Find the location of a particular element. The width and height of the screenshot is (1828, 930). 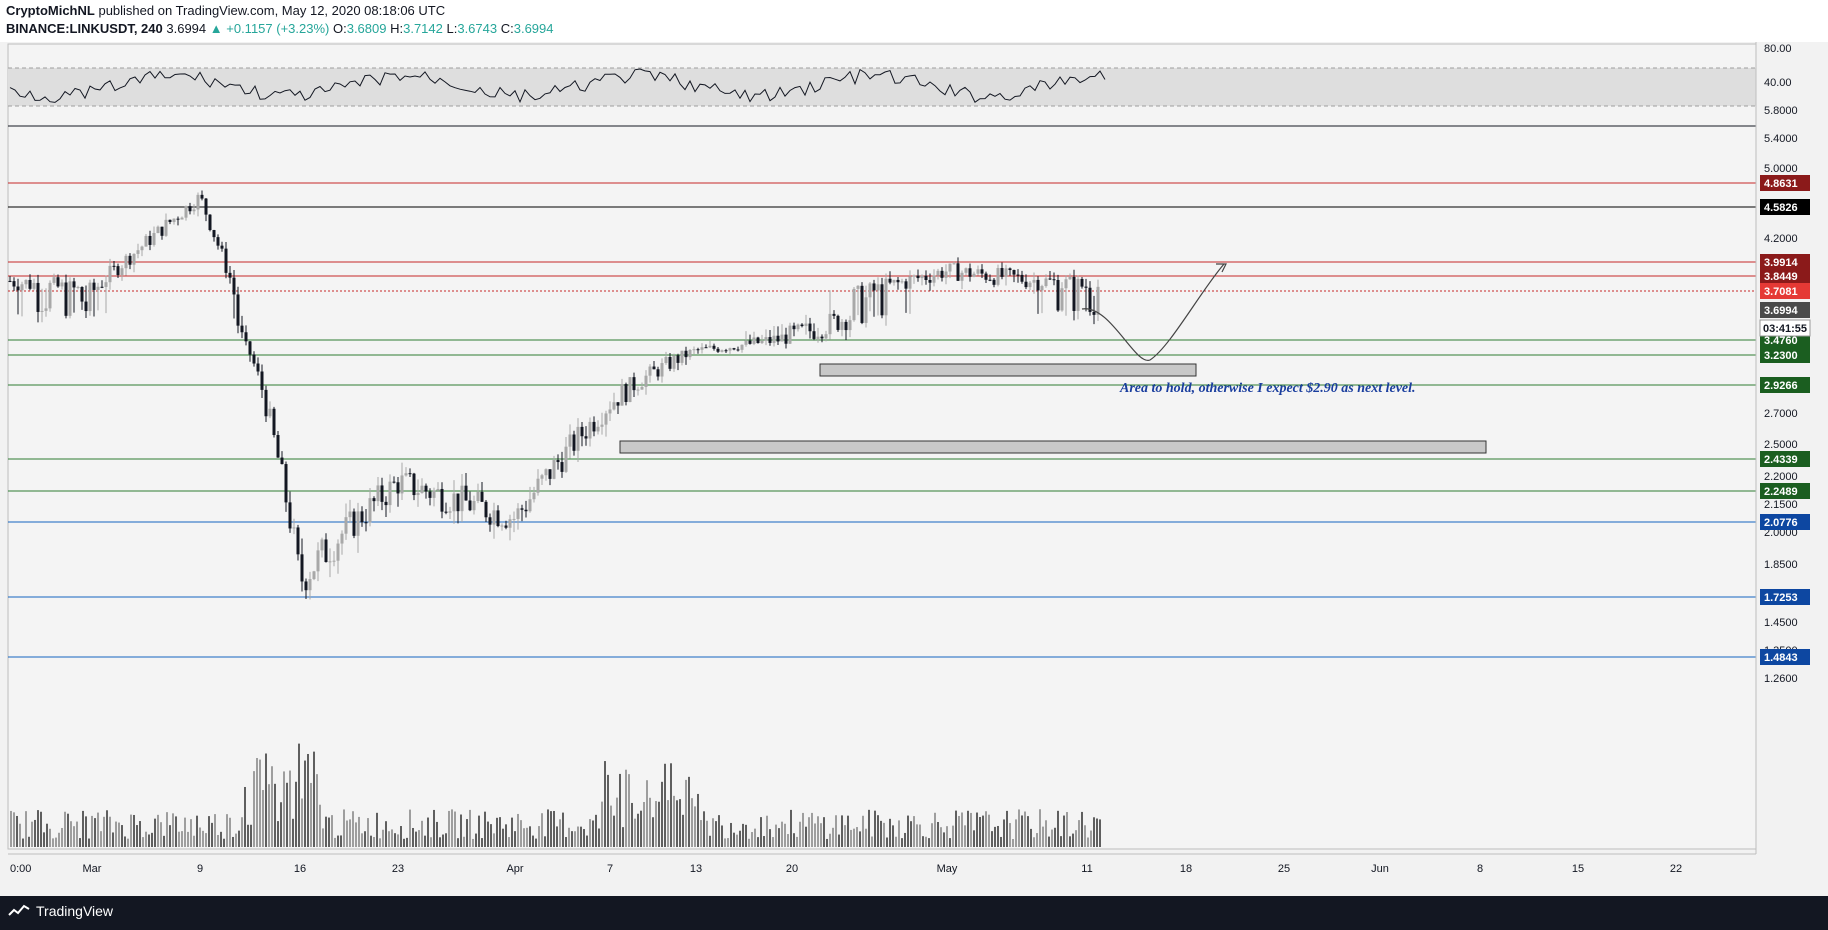

price-tick: 1.2600 is located at coordinates (1781, 679).